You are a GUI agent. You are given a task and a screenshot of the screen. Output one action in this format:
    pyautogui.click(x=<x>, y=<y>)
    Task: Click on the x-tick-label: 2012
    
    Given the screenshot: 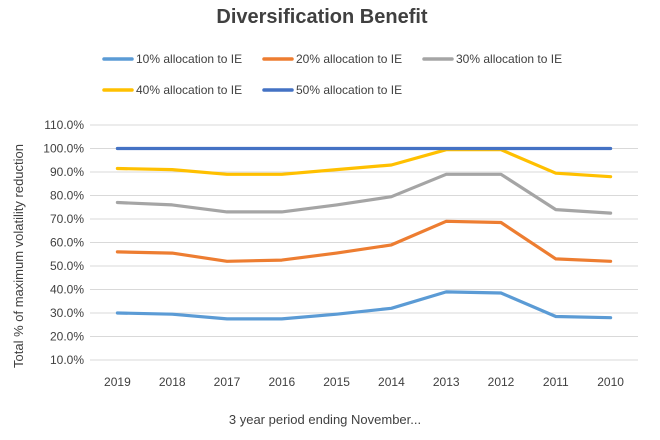 What is the action you would take?
    pyautogui.click(x=501, y=382)
    